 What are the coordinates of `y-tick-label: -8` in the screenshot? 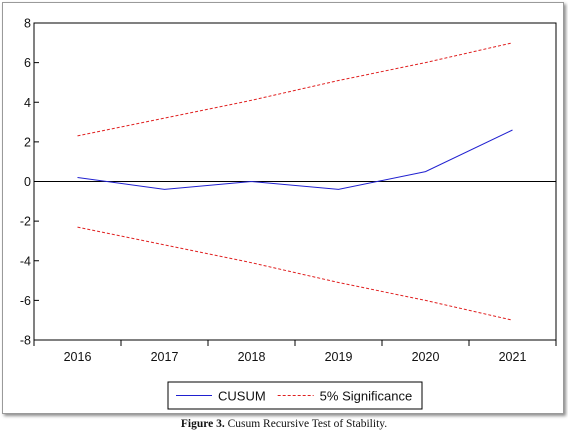 It's located at (25, 341).